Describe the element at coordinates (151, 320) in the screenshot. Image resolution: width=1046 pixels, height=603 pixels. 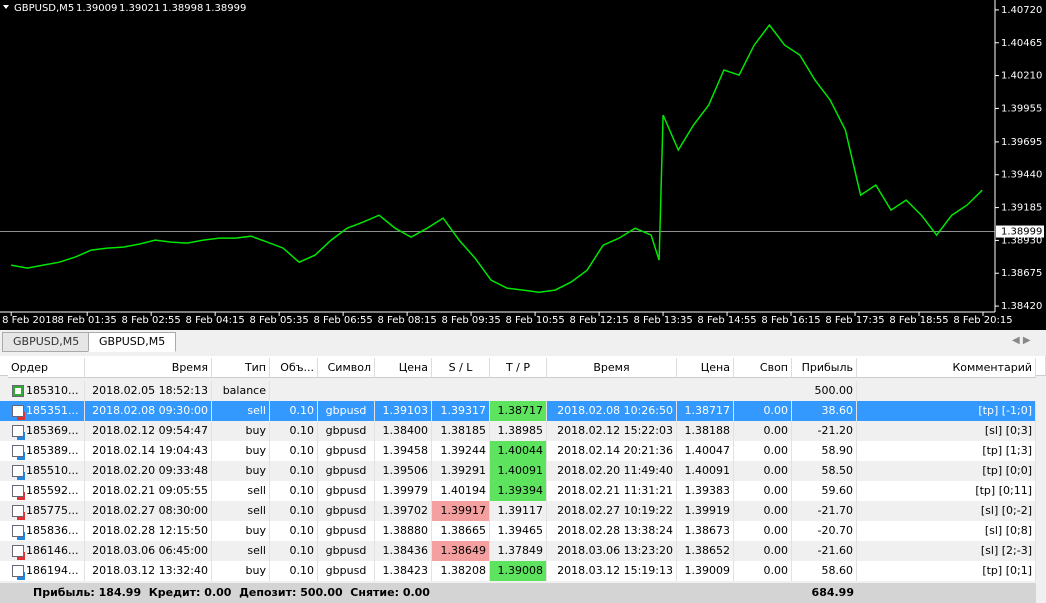
I see `x-tick-label: 8 Feb 02:55` at that location.